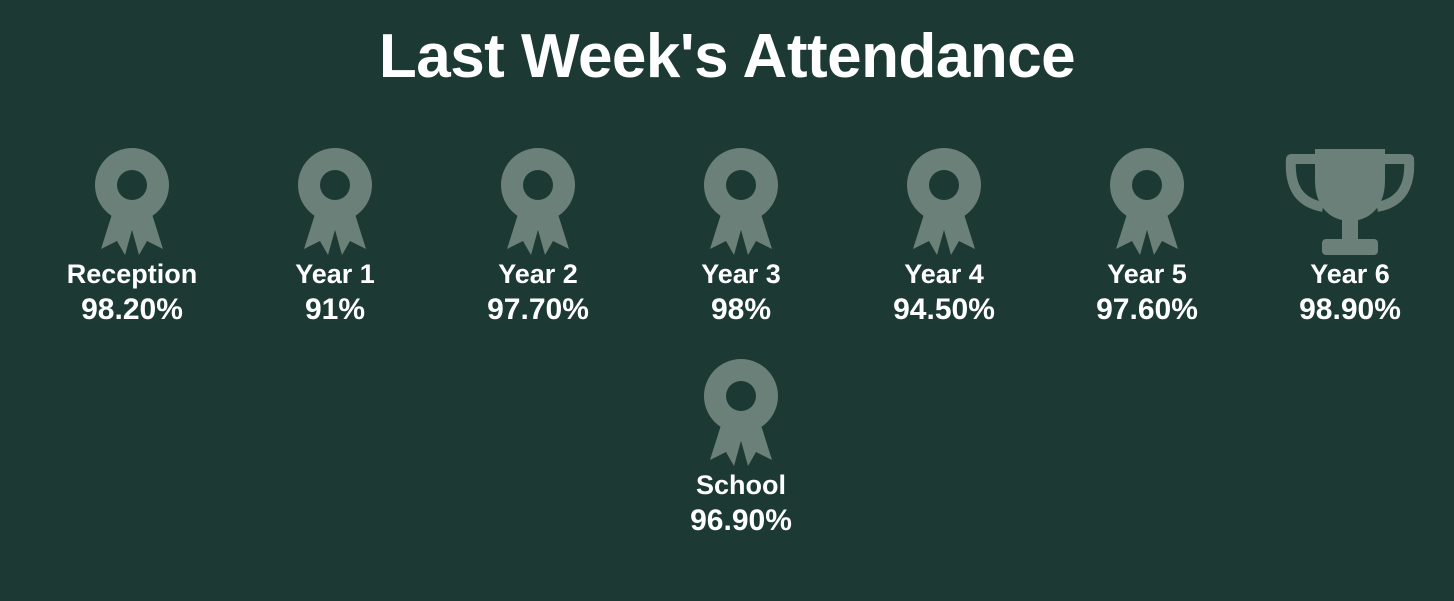  What do you see at coordinates (1147, 274) in the screenshot?
I see `class-label: Year 5` at bounding box center [1147, 274].